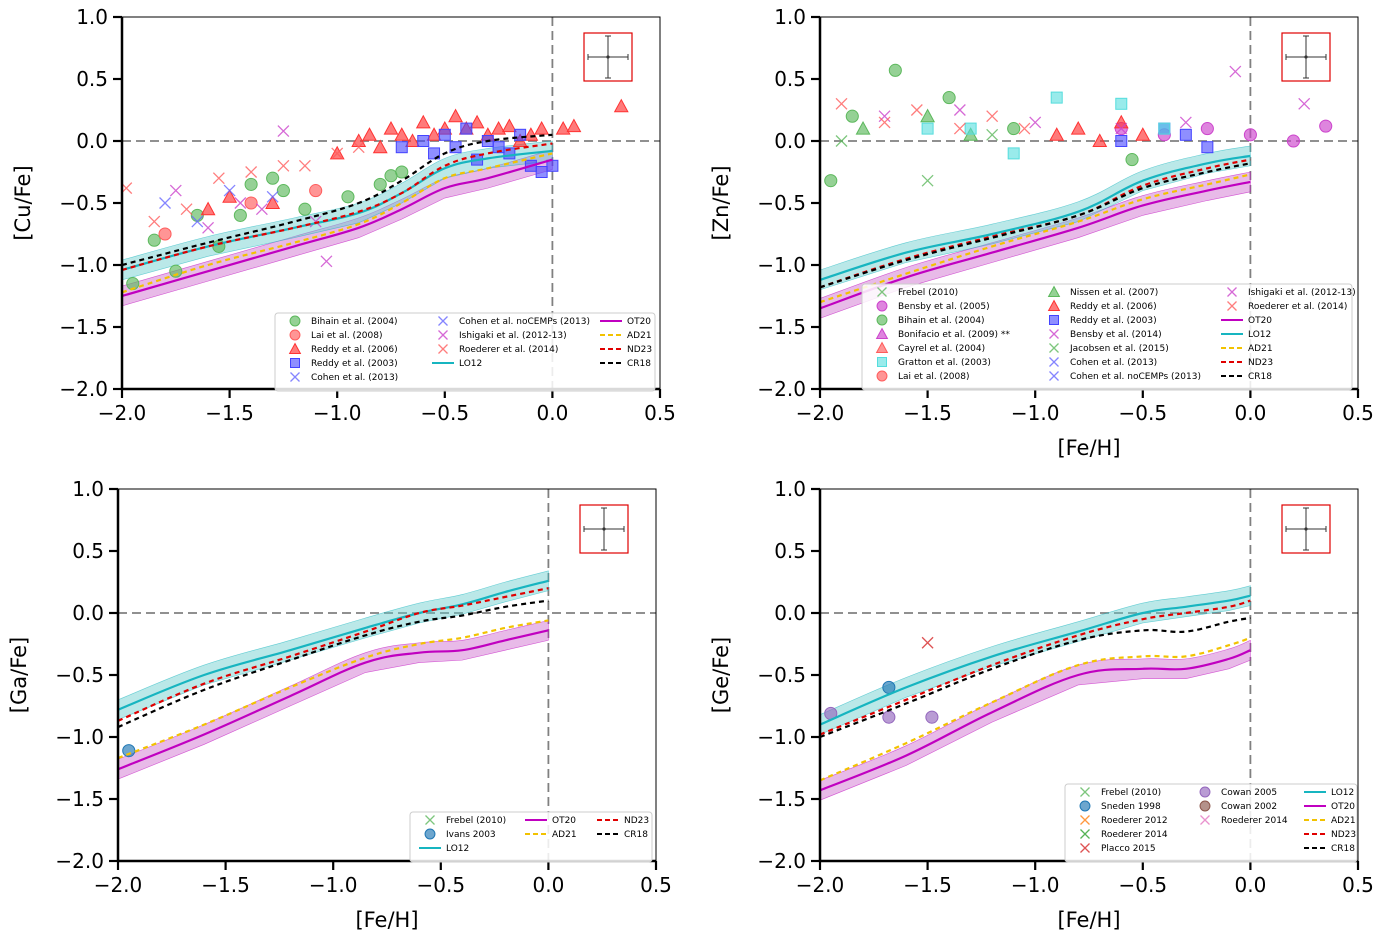  Describe the element at coordinates (476, 821) in the screenshot. I see `legend-label: Frebel (2010)` at that location.